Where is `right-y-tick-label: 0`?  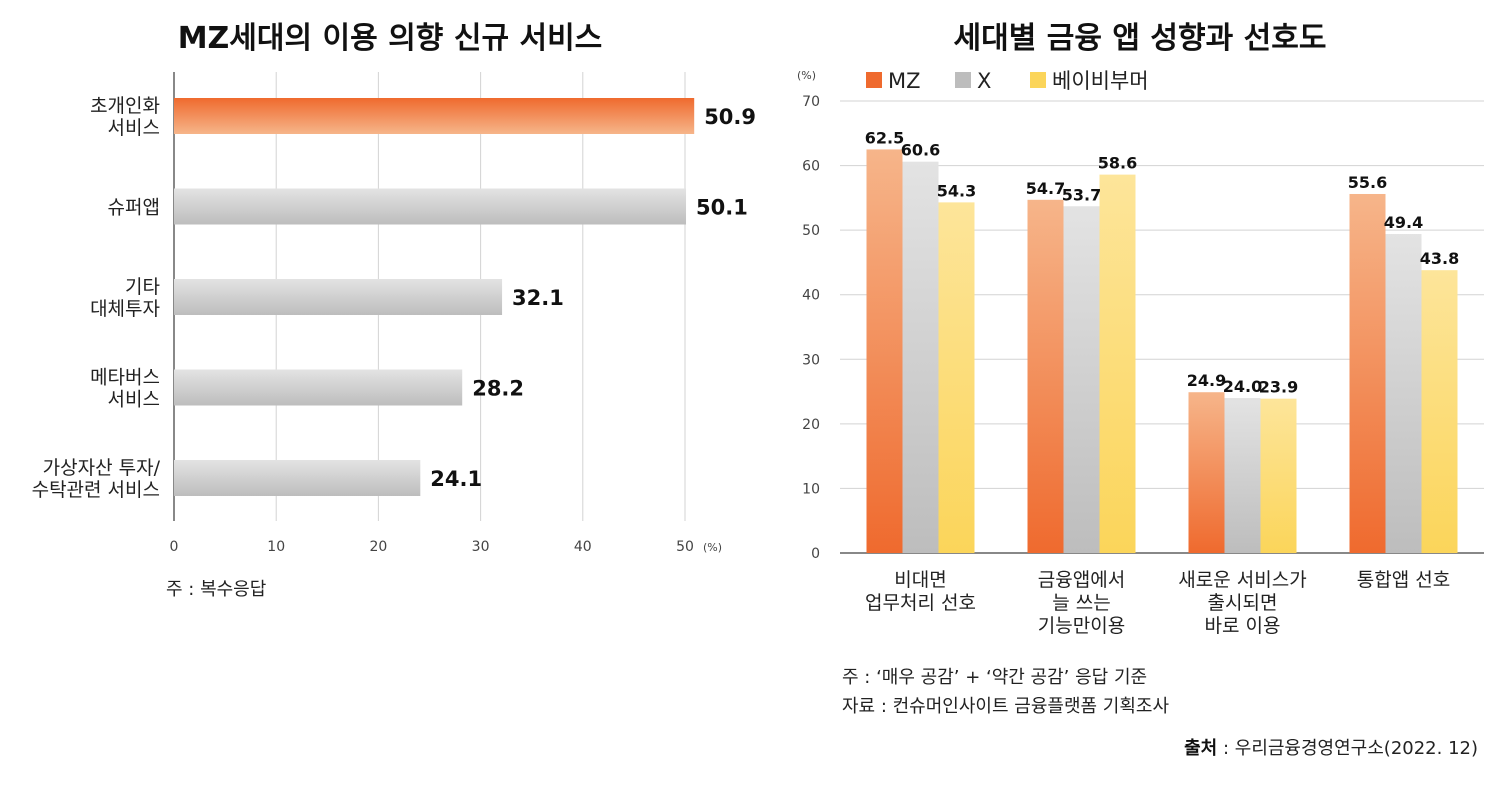 right-y-tick-label: 0 is located at coordinates (815, 554).